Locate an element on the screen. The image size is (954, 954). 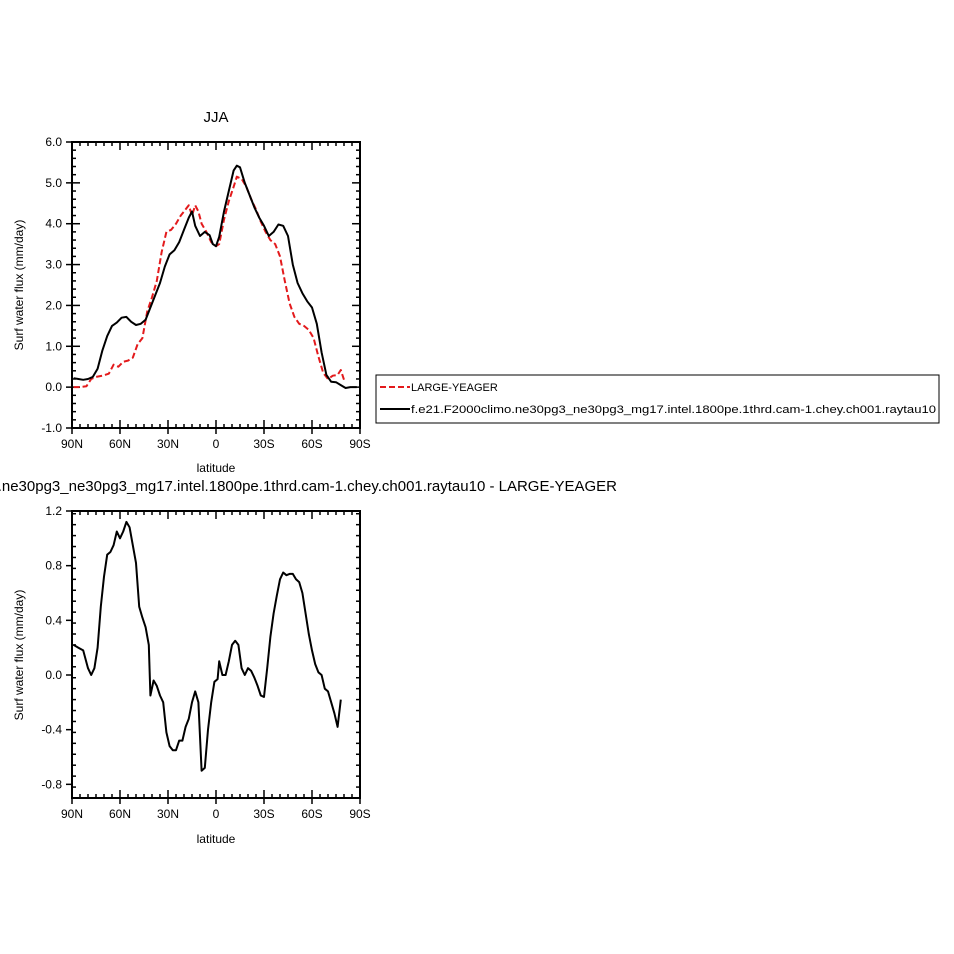
bottom-series-lines is located at coordinates (207, 646).